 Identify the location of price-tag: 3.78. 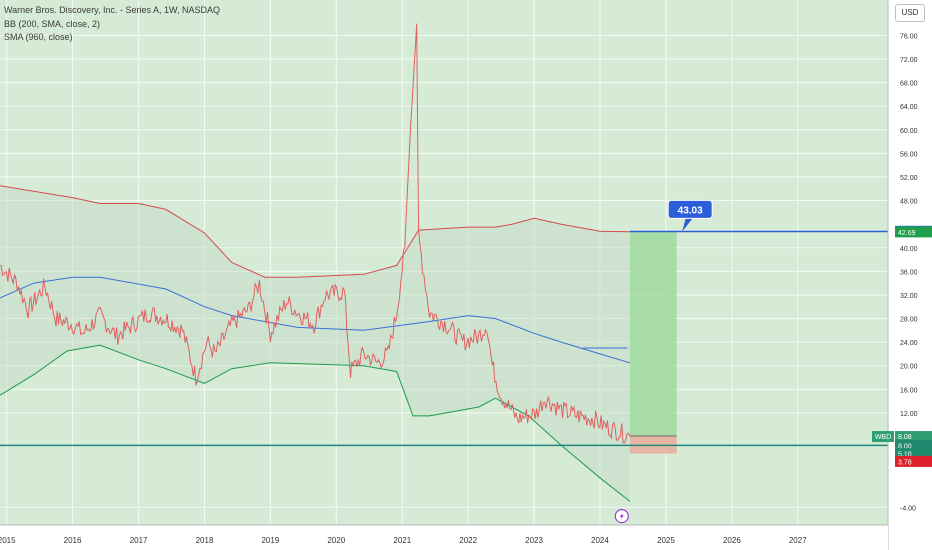
(913, 461).